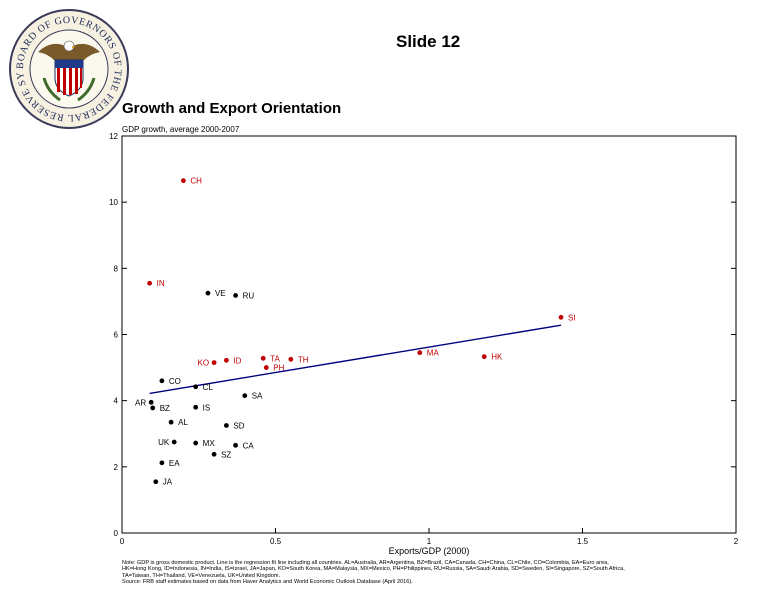  I want to click on point-label-ko: KO, so click(204, 363).